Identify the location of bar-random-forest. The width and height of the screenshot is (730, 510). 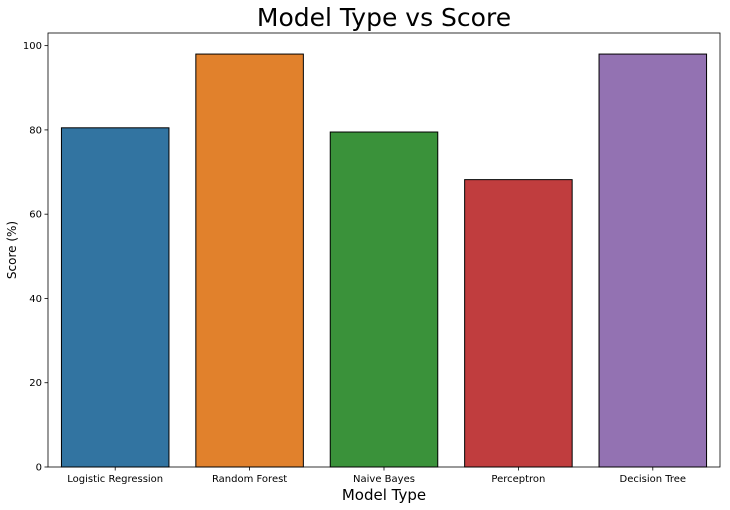
(249, 260).